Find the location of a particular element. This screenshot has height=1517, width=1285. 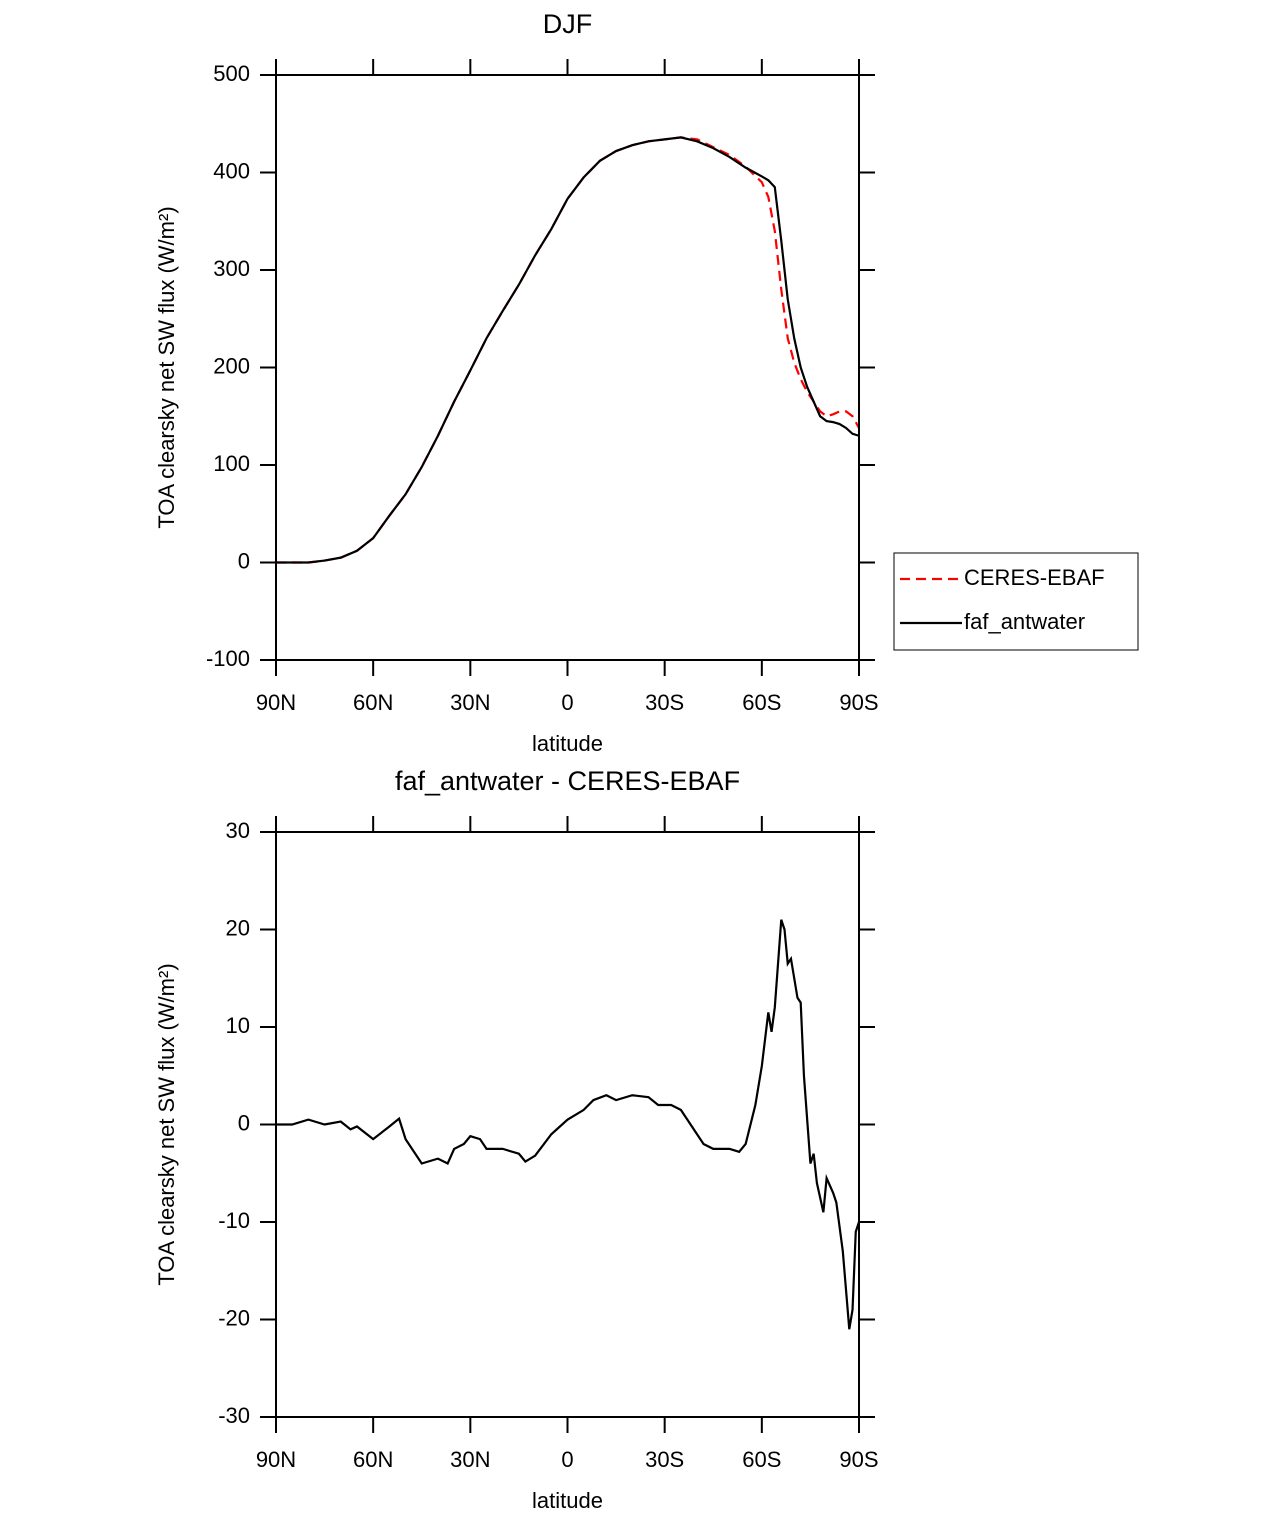

y-tick-label: 30 is located at coordinates (238, 830).